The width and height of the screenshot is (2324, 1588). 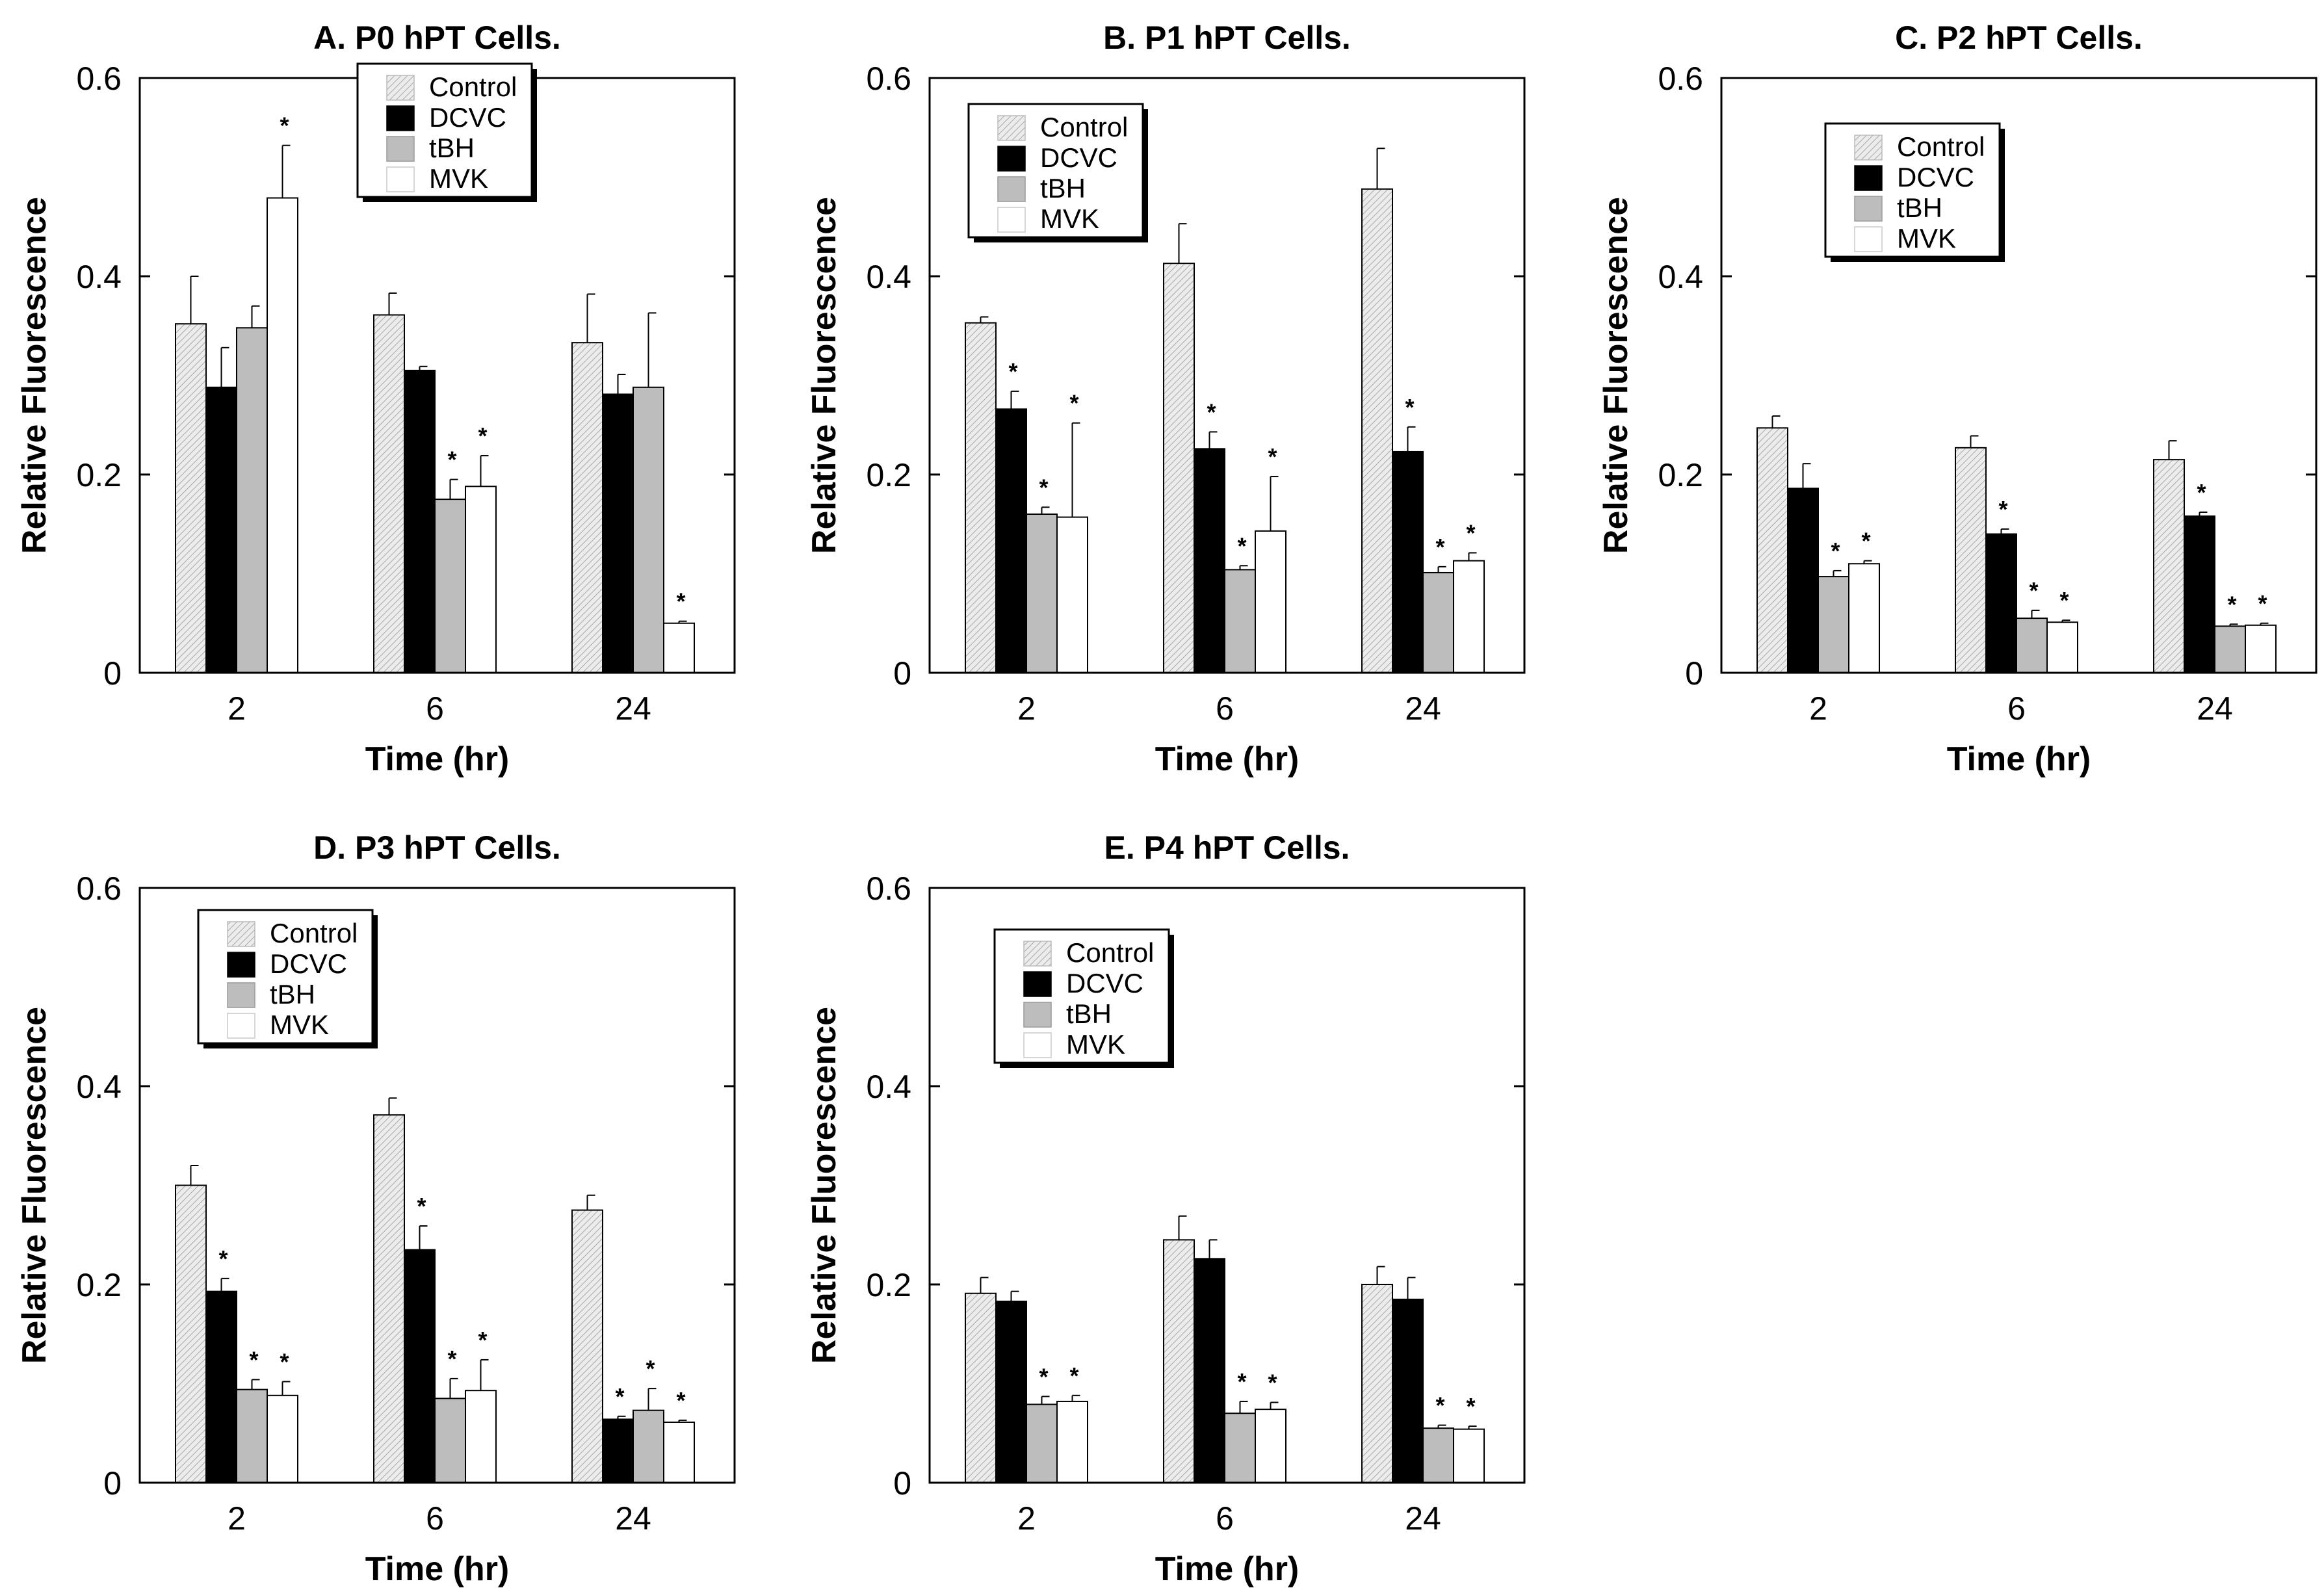 I want to click on y-axis-label: Relative Fluorescence, so click(x=1616, y=375).